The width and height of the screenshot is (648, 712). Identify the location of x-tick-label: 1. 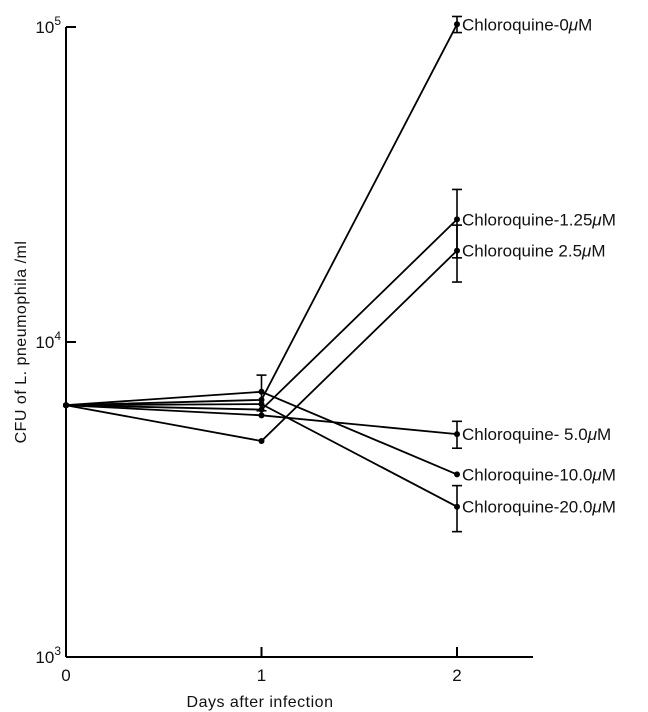
(261, 675).